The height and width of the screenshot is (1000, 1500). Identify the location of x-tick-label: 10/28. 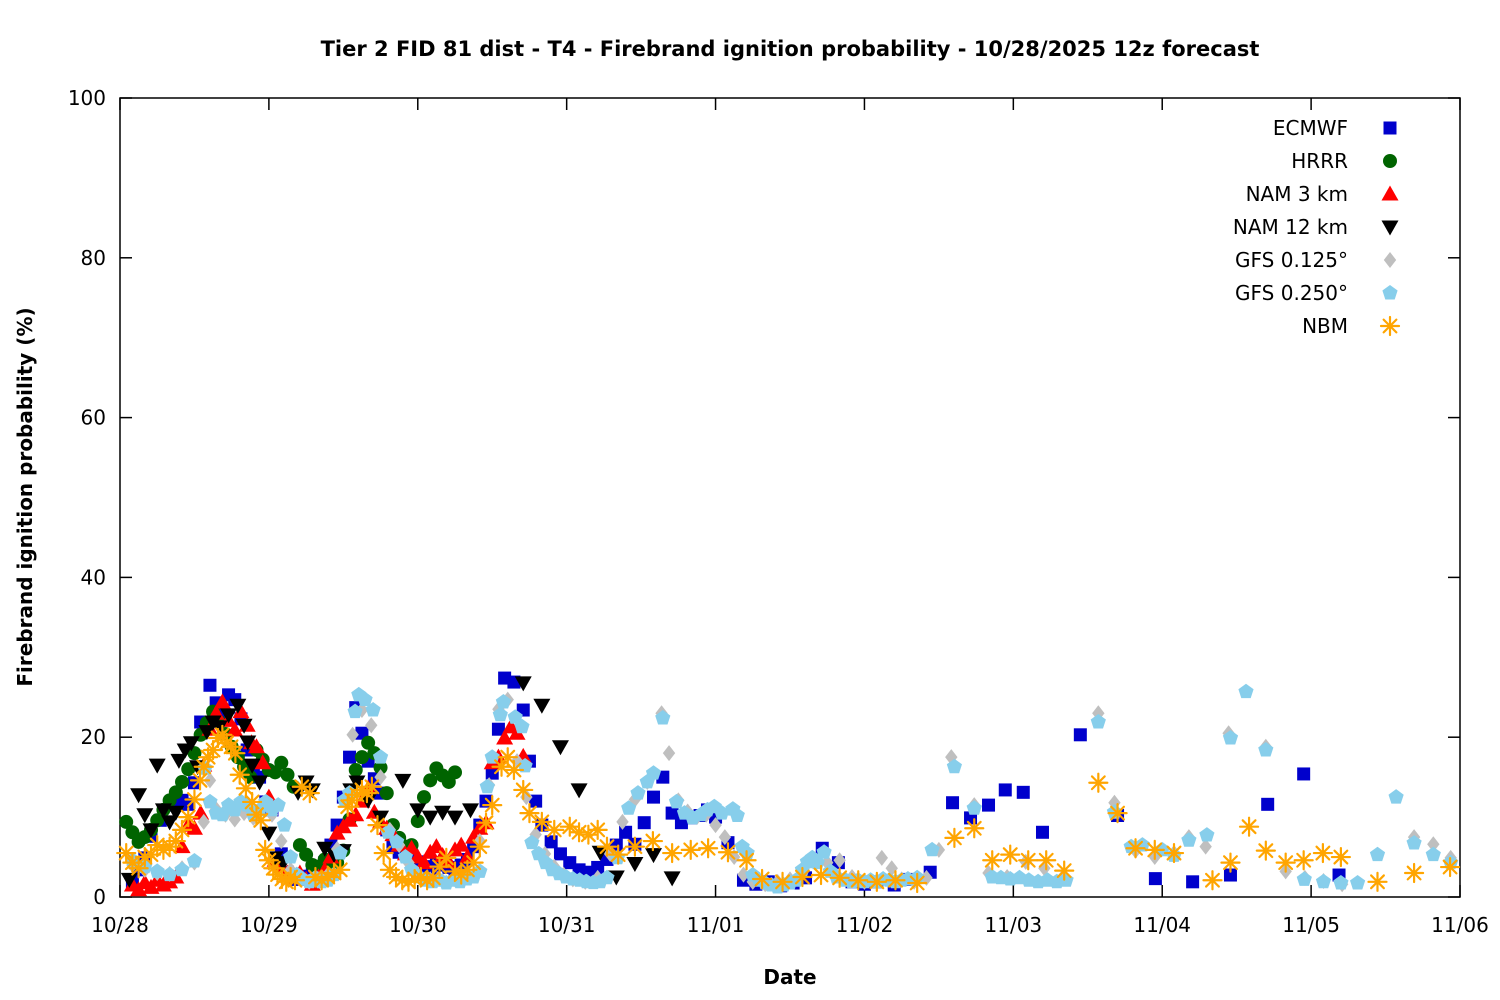
(120, 925).